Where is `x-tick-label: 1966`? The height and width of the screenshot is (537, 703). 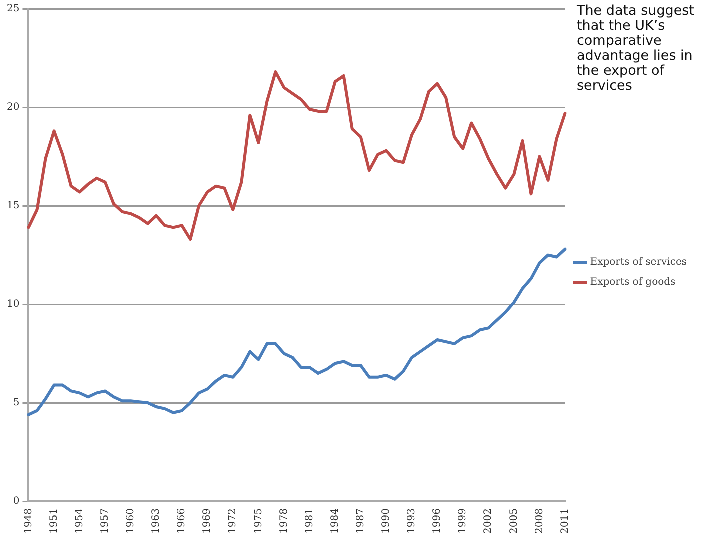
x-tick-label: 1966 is located at coordinates (182, 521).